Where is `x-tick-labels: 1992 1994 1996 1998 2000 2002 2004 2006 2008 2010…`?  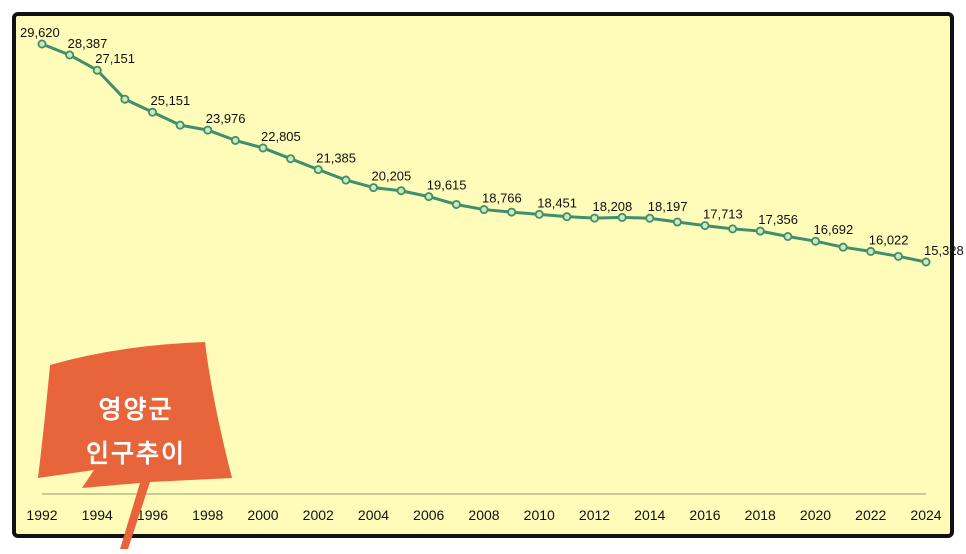 x-tick-labels: 1992 1994 1996 1998 2000 2002 2004 2006 2008 2010… is located at coordinates (483, 515).